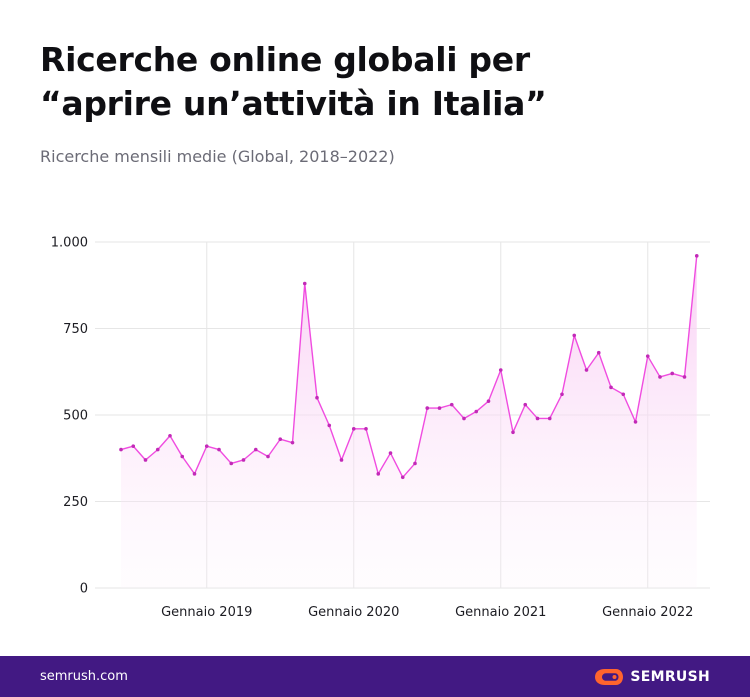 Image resolution: width=750 pixels, height=697 pixels. What do you see at coordinates (69, 243) in the screenshot?
I see `y-tick-label-4: 1.000` at bounding box center [69, 243].